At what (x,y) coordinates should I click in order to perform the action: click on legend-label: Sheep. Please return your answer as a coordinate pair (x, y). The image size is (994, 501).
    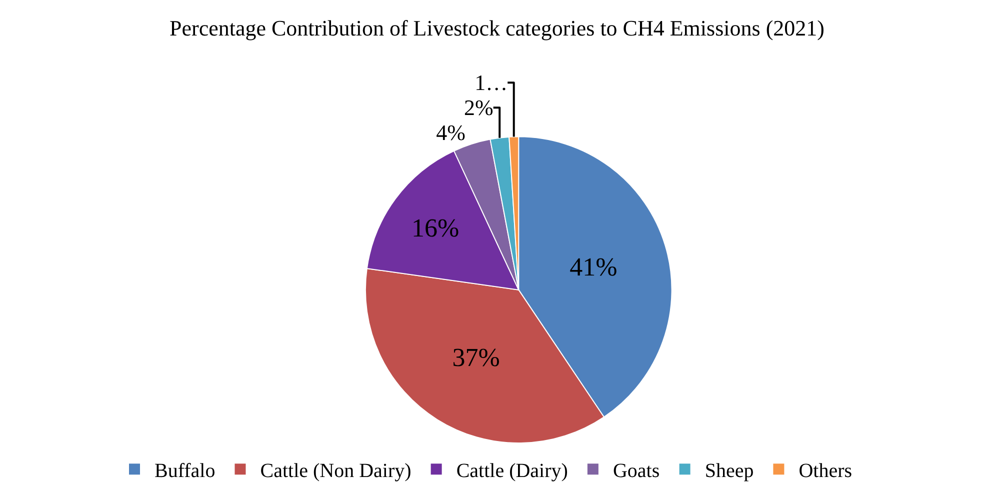
    Looking at the image, I should click on (729, 471).